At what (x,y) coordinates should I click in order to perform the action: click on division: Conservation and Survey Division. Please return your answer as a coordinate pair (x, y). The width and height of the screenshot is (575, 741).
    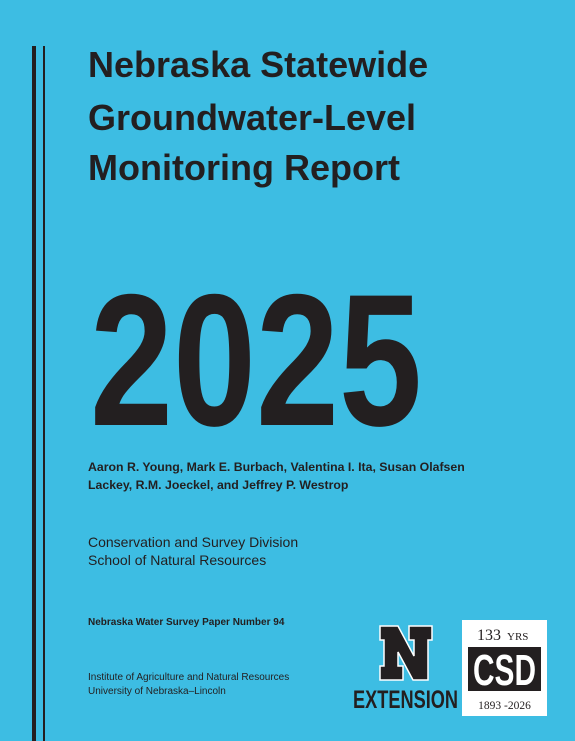
    Looking at the image, I should click on (193, 542).